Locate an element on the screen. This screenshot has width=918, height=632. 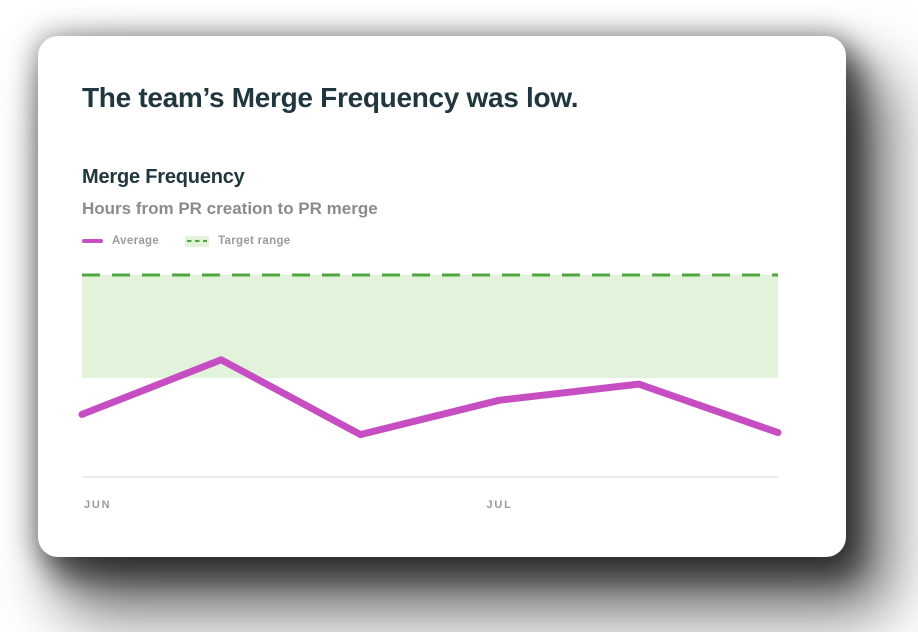
legend-item-target-range: Target range is located at coordinates (237, 241).